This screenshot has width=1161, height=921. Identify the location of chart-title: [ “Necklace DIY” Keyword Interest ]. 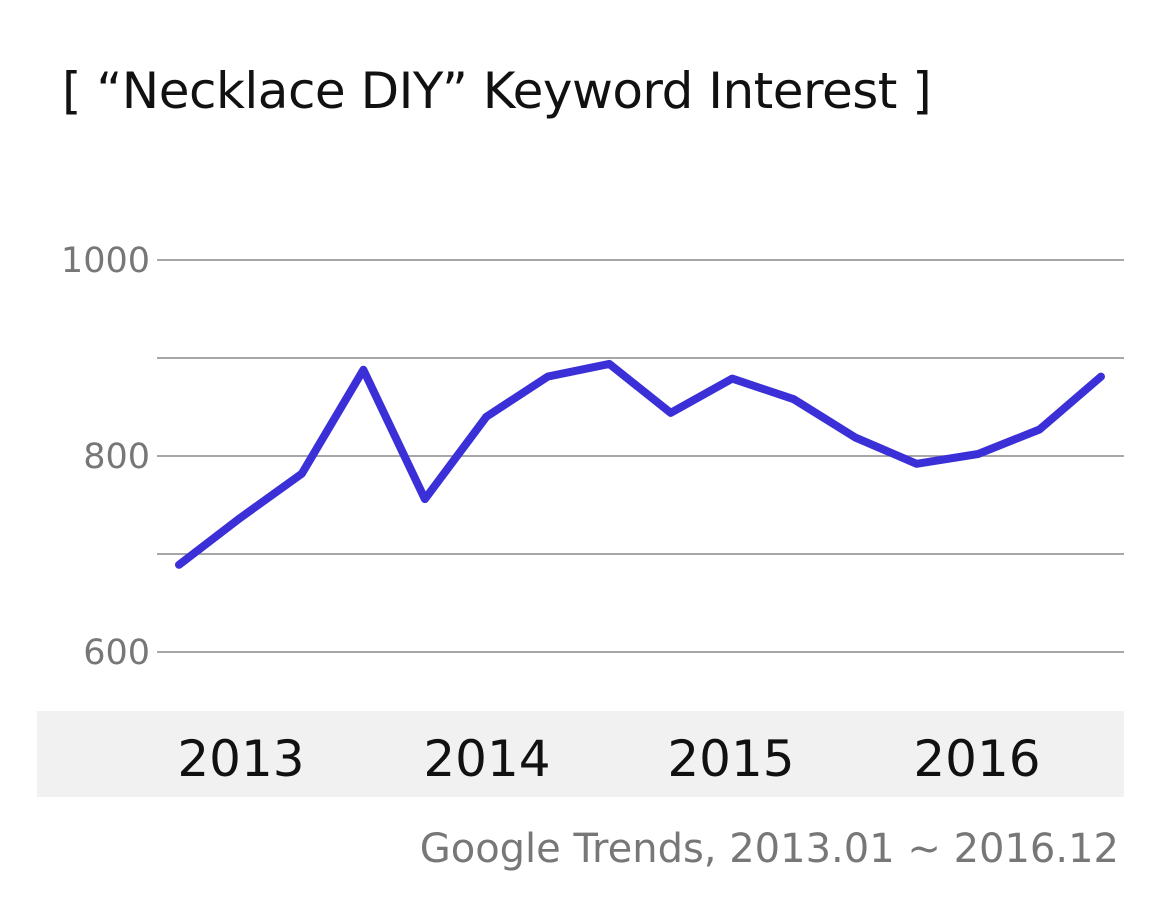
(497, 91).